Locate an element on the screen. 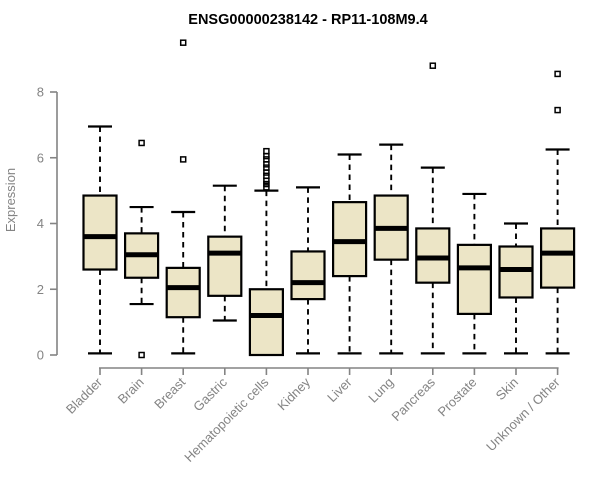 This screenshot has width=600, height=500. y-axis: 0 2 4 6 8 is located at coordinates (47, 224).